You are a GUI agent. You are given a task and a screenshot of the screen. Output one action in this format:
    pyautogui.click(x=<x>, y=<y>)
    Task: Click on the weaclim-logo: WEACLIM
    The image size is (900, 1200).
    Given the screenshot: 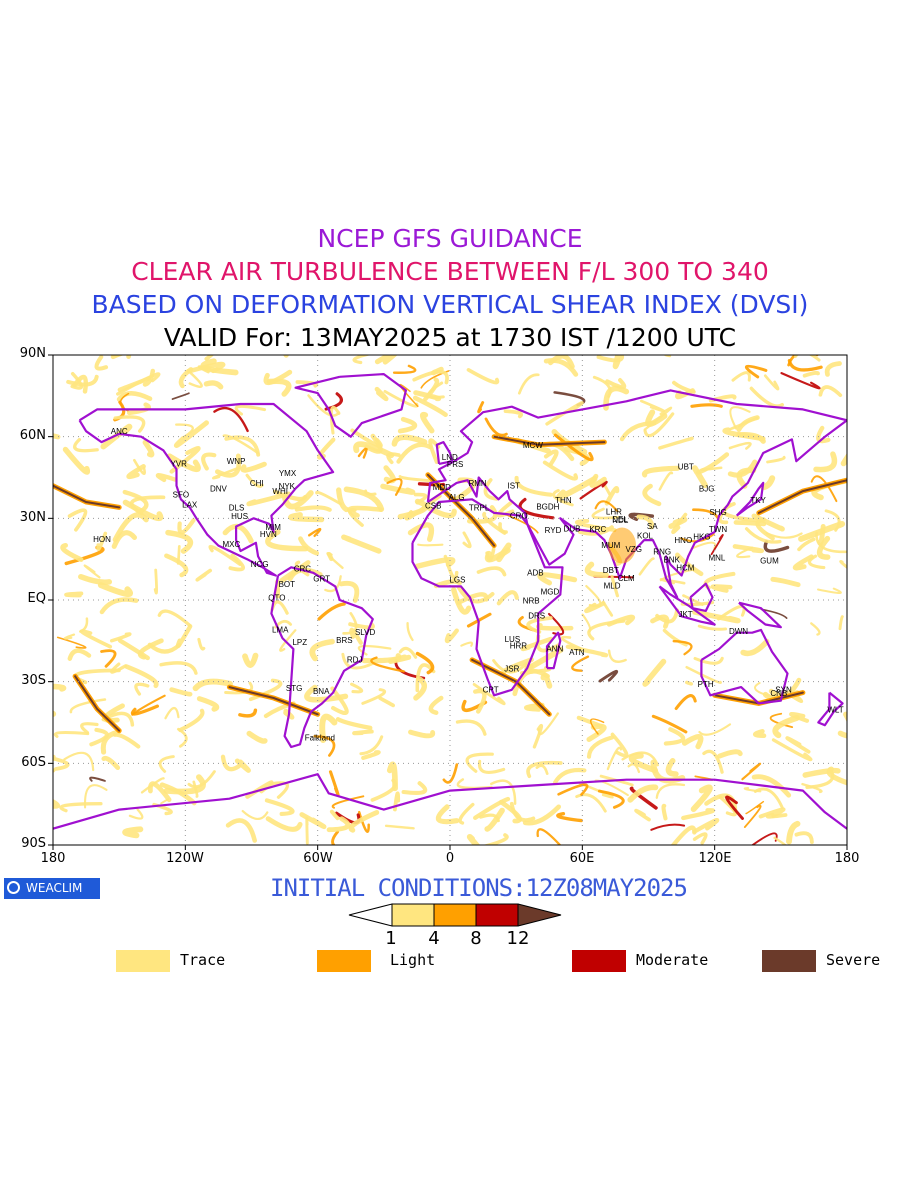 What is the action you would take?
    pyautogui.click(x=52, y=888)
    